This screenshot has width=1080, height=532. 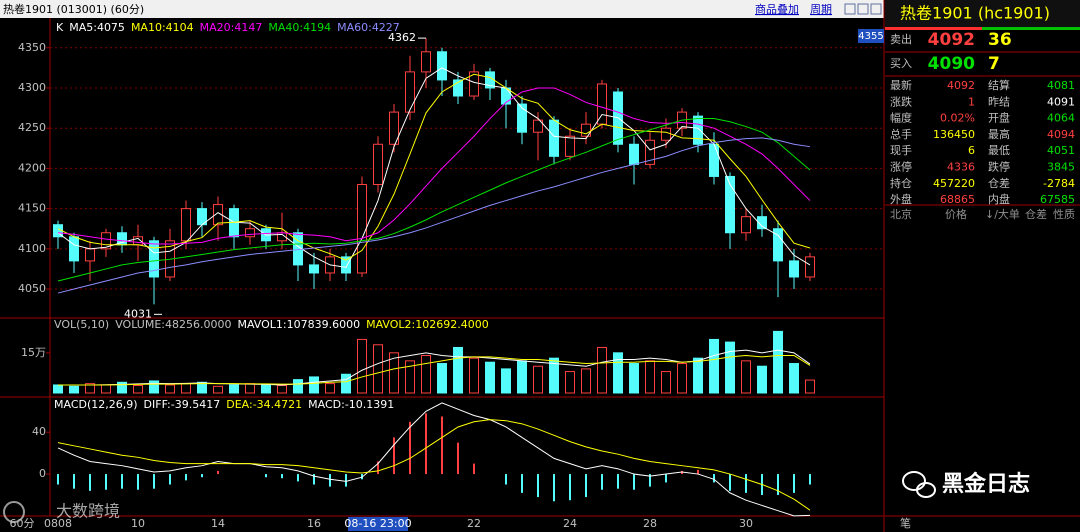 I want to click on quote-label: 现手, so click(x=901, y=150).